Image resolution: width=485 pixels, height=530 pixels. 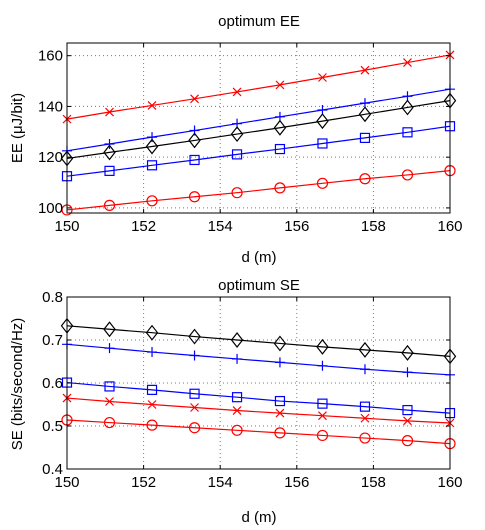 What do you see at coordinates (373, 226) in the screenshot?
I see `x-tick-label: 158` at bounding box center [373, 226].